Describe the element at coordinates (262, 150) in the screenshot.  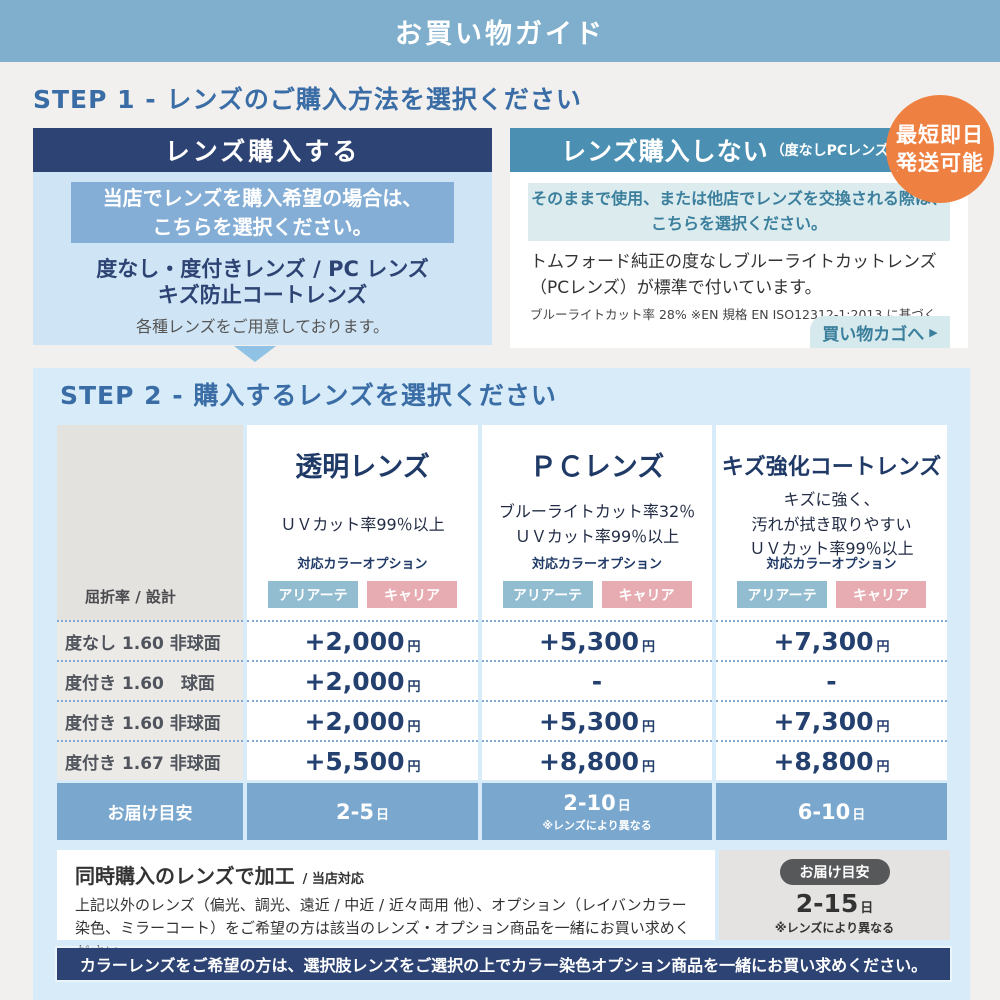
I see `buy-lens-option-header: レンズ購入する` at that location.